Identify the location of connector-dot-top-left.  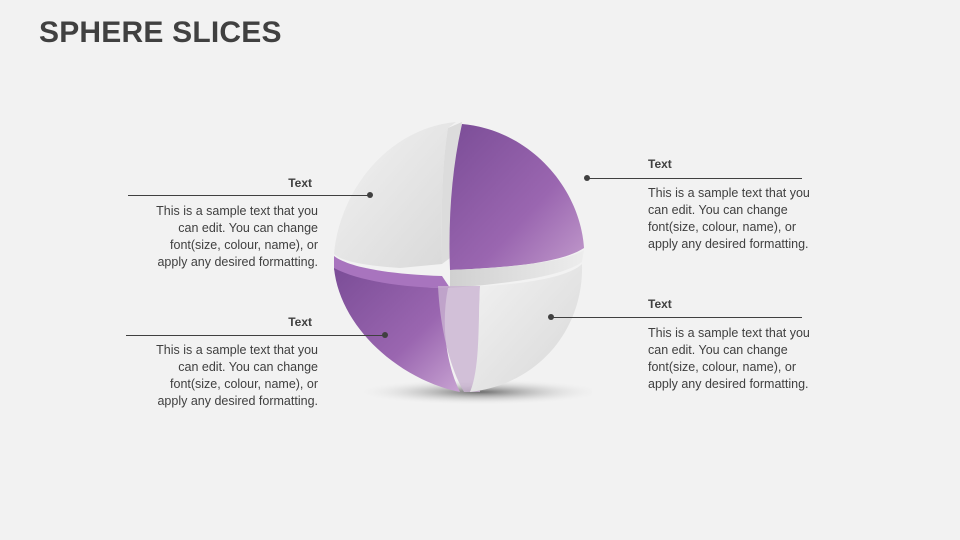
(370, 195).